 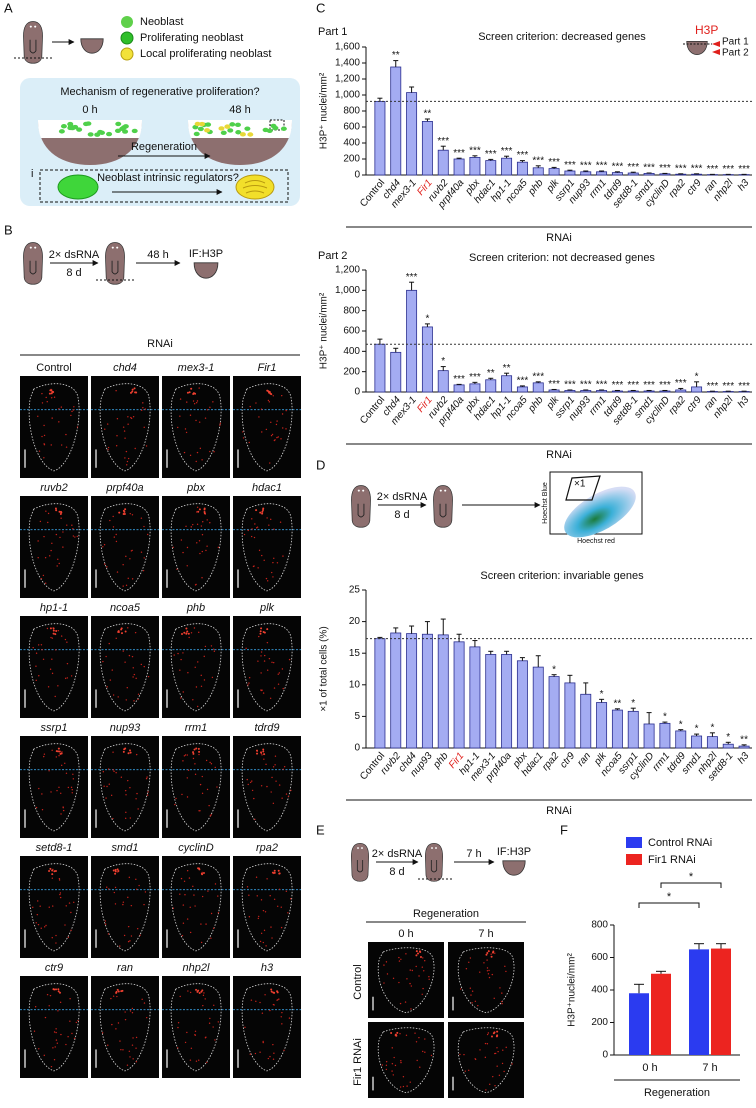 I want to click on significance: *, so click(x=443, y=361).